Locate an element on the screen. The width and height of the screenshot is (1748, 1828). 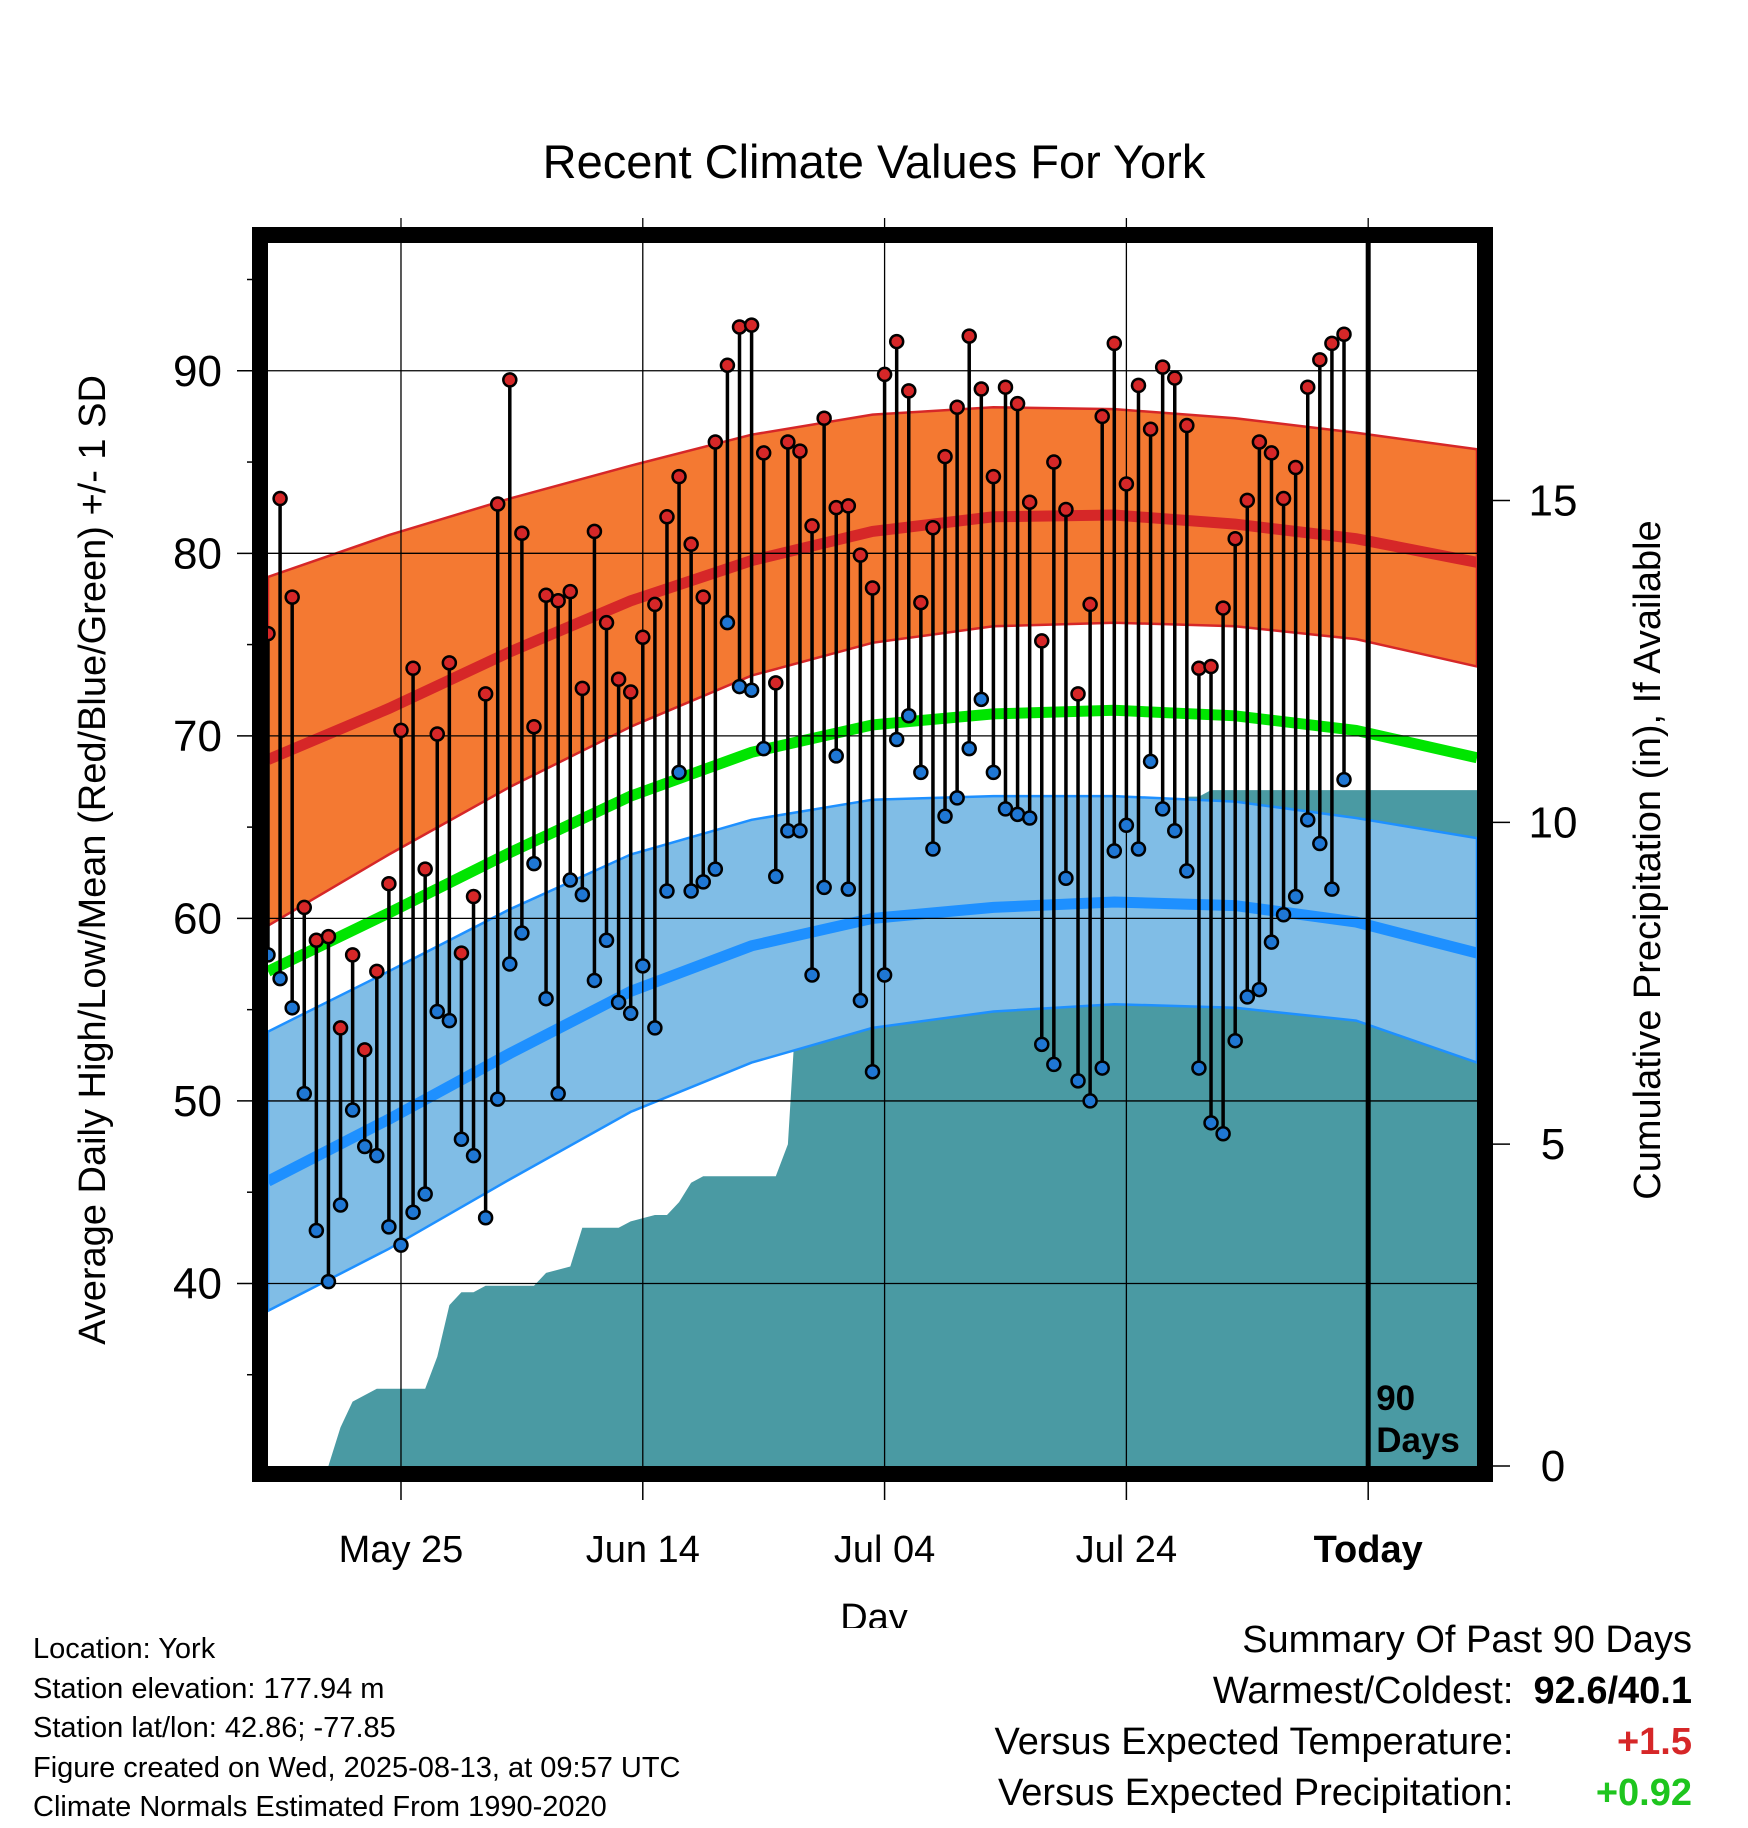
x-tick-label: Jul 04 is located at coordinates (884, 1550).